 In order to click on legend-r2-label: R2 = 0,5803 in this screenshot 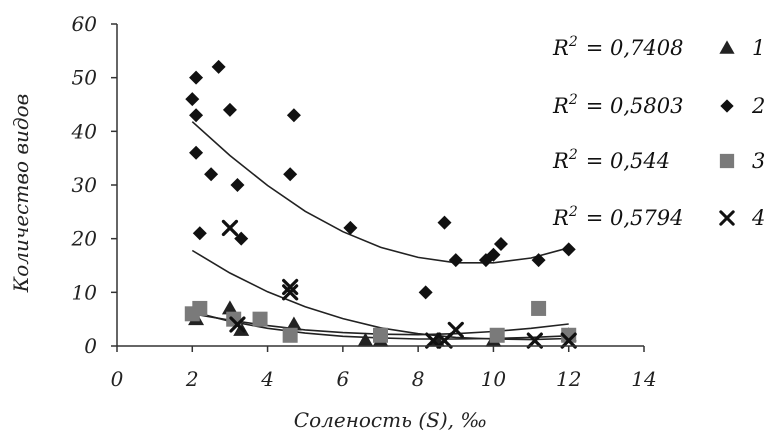, I will do `click(618, 105)`.